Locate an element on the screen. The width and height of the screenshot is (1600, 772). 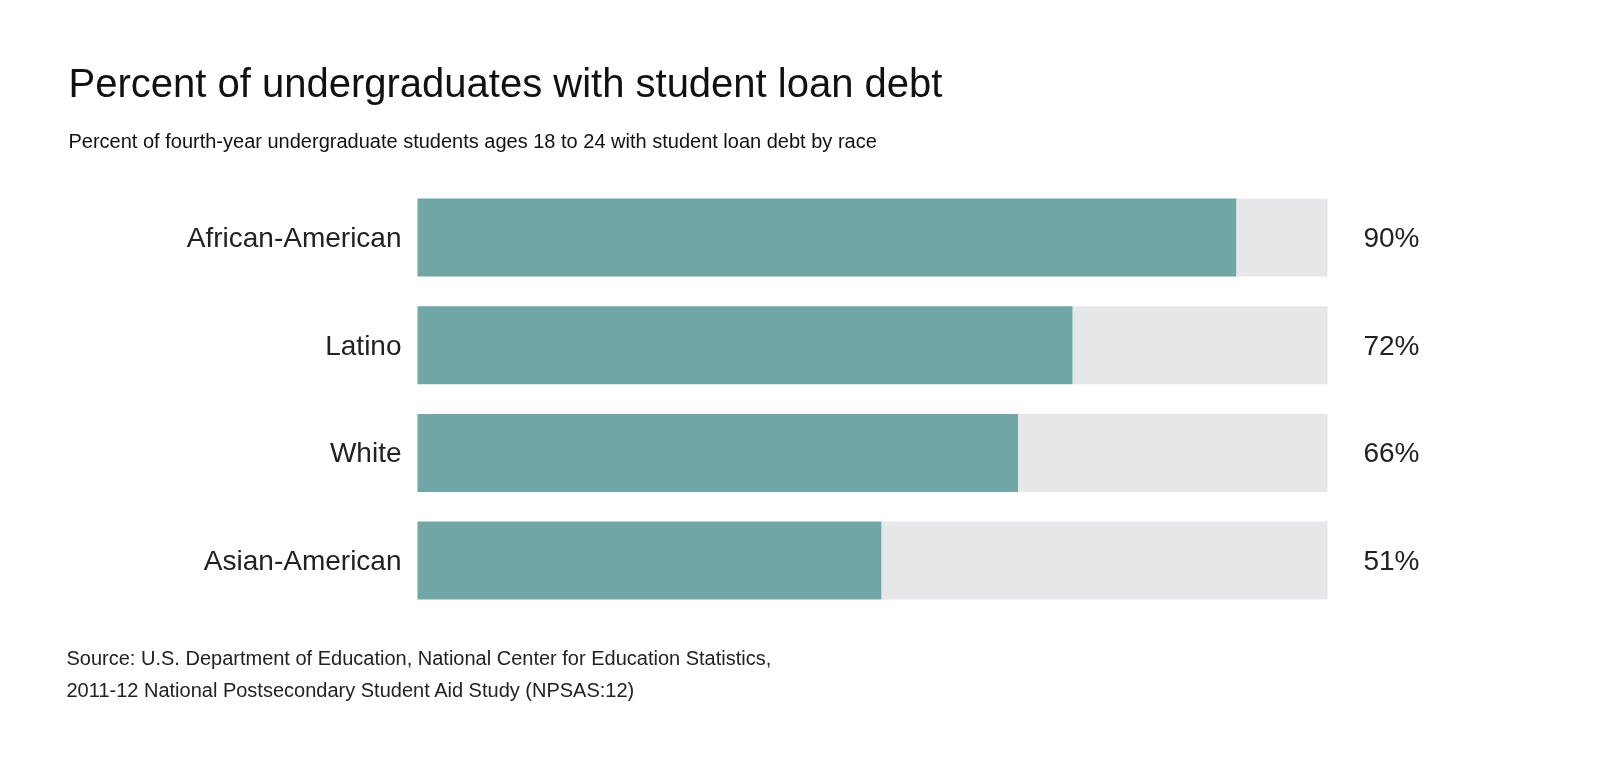
chart-title: Percent of undergraduates with student loan debt is located at coordinates (505, 82).